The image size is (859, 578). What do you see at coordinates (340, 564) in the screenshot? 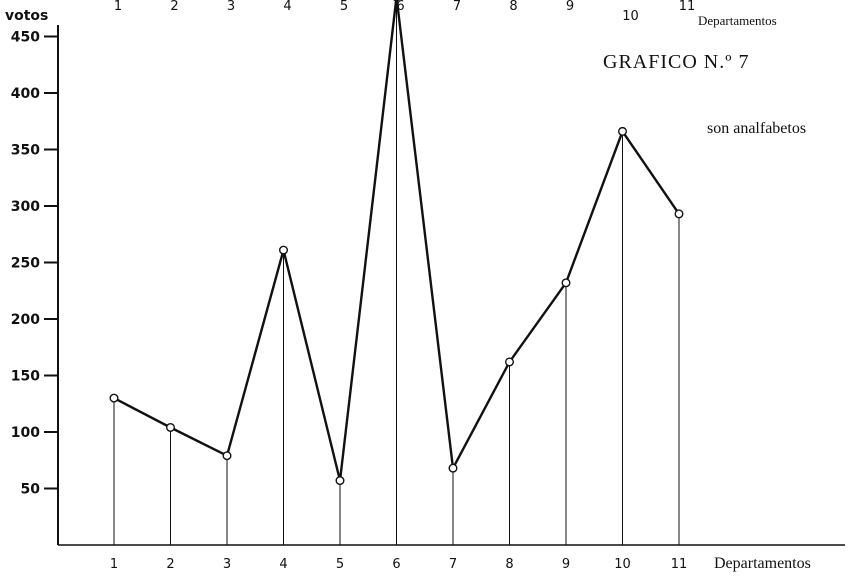
I see `x-tick-label: 5` at bounding box center [340, 564].